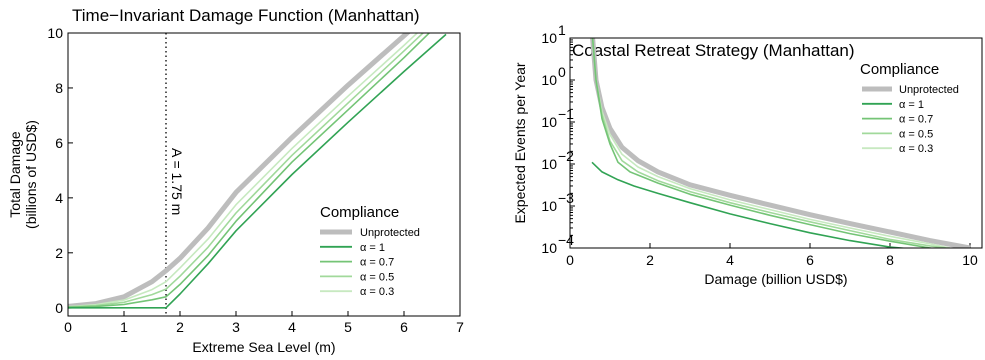 This screenshot has width=985, height=360. I want to click on x-tick-label: 1, so click(124, 327).